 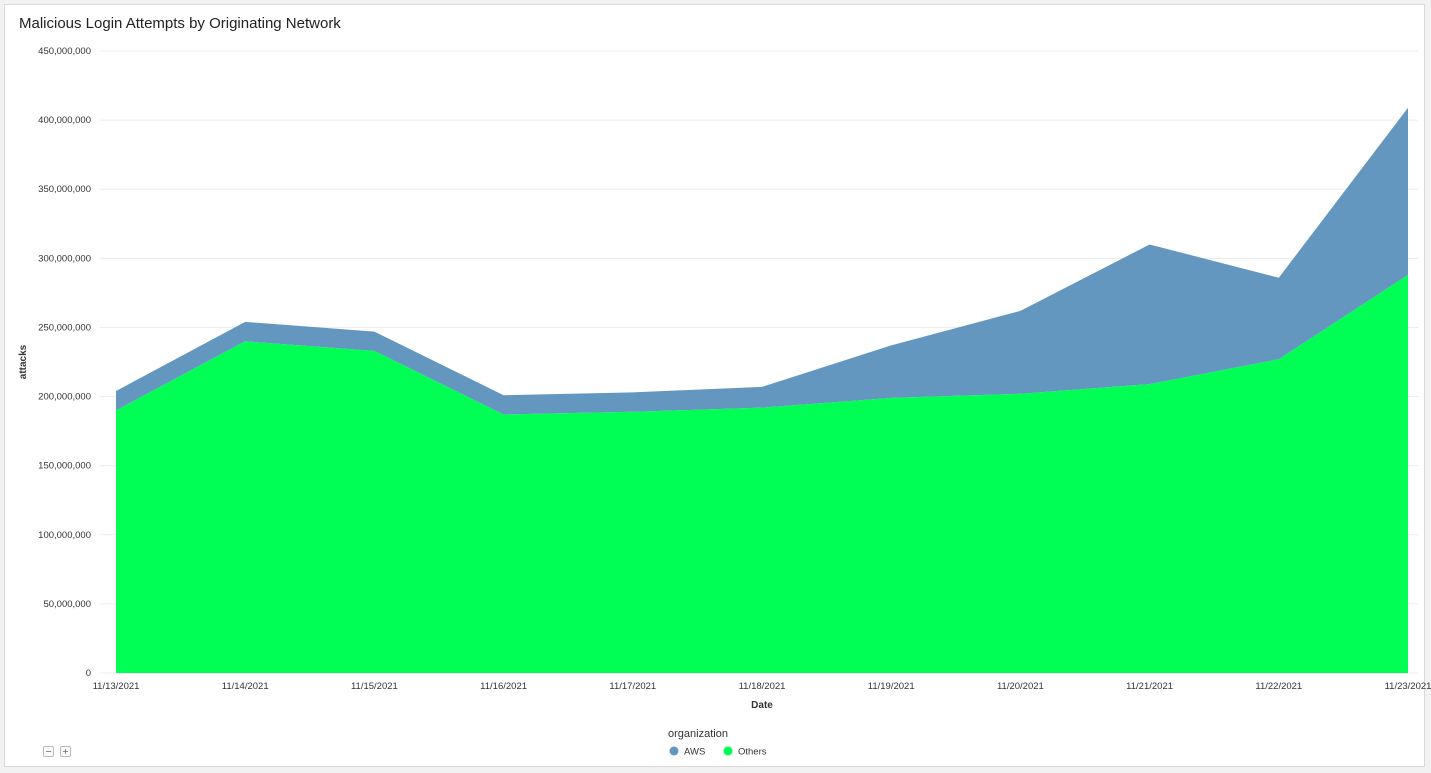 I want to click on y-tick-label: 100,000,000, so click(x=64, y=535).